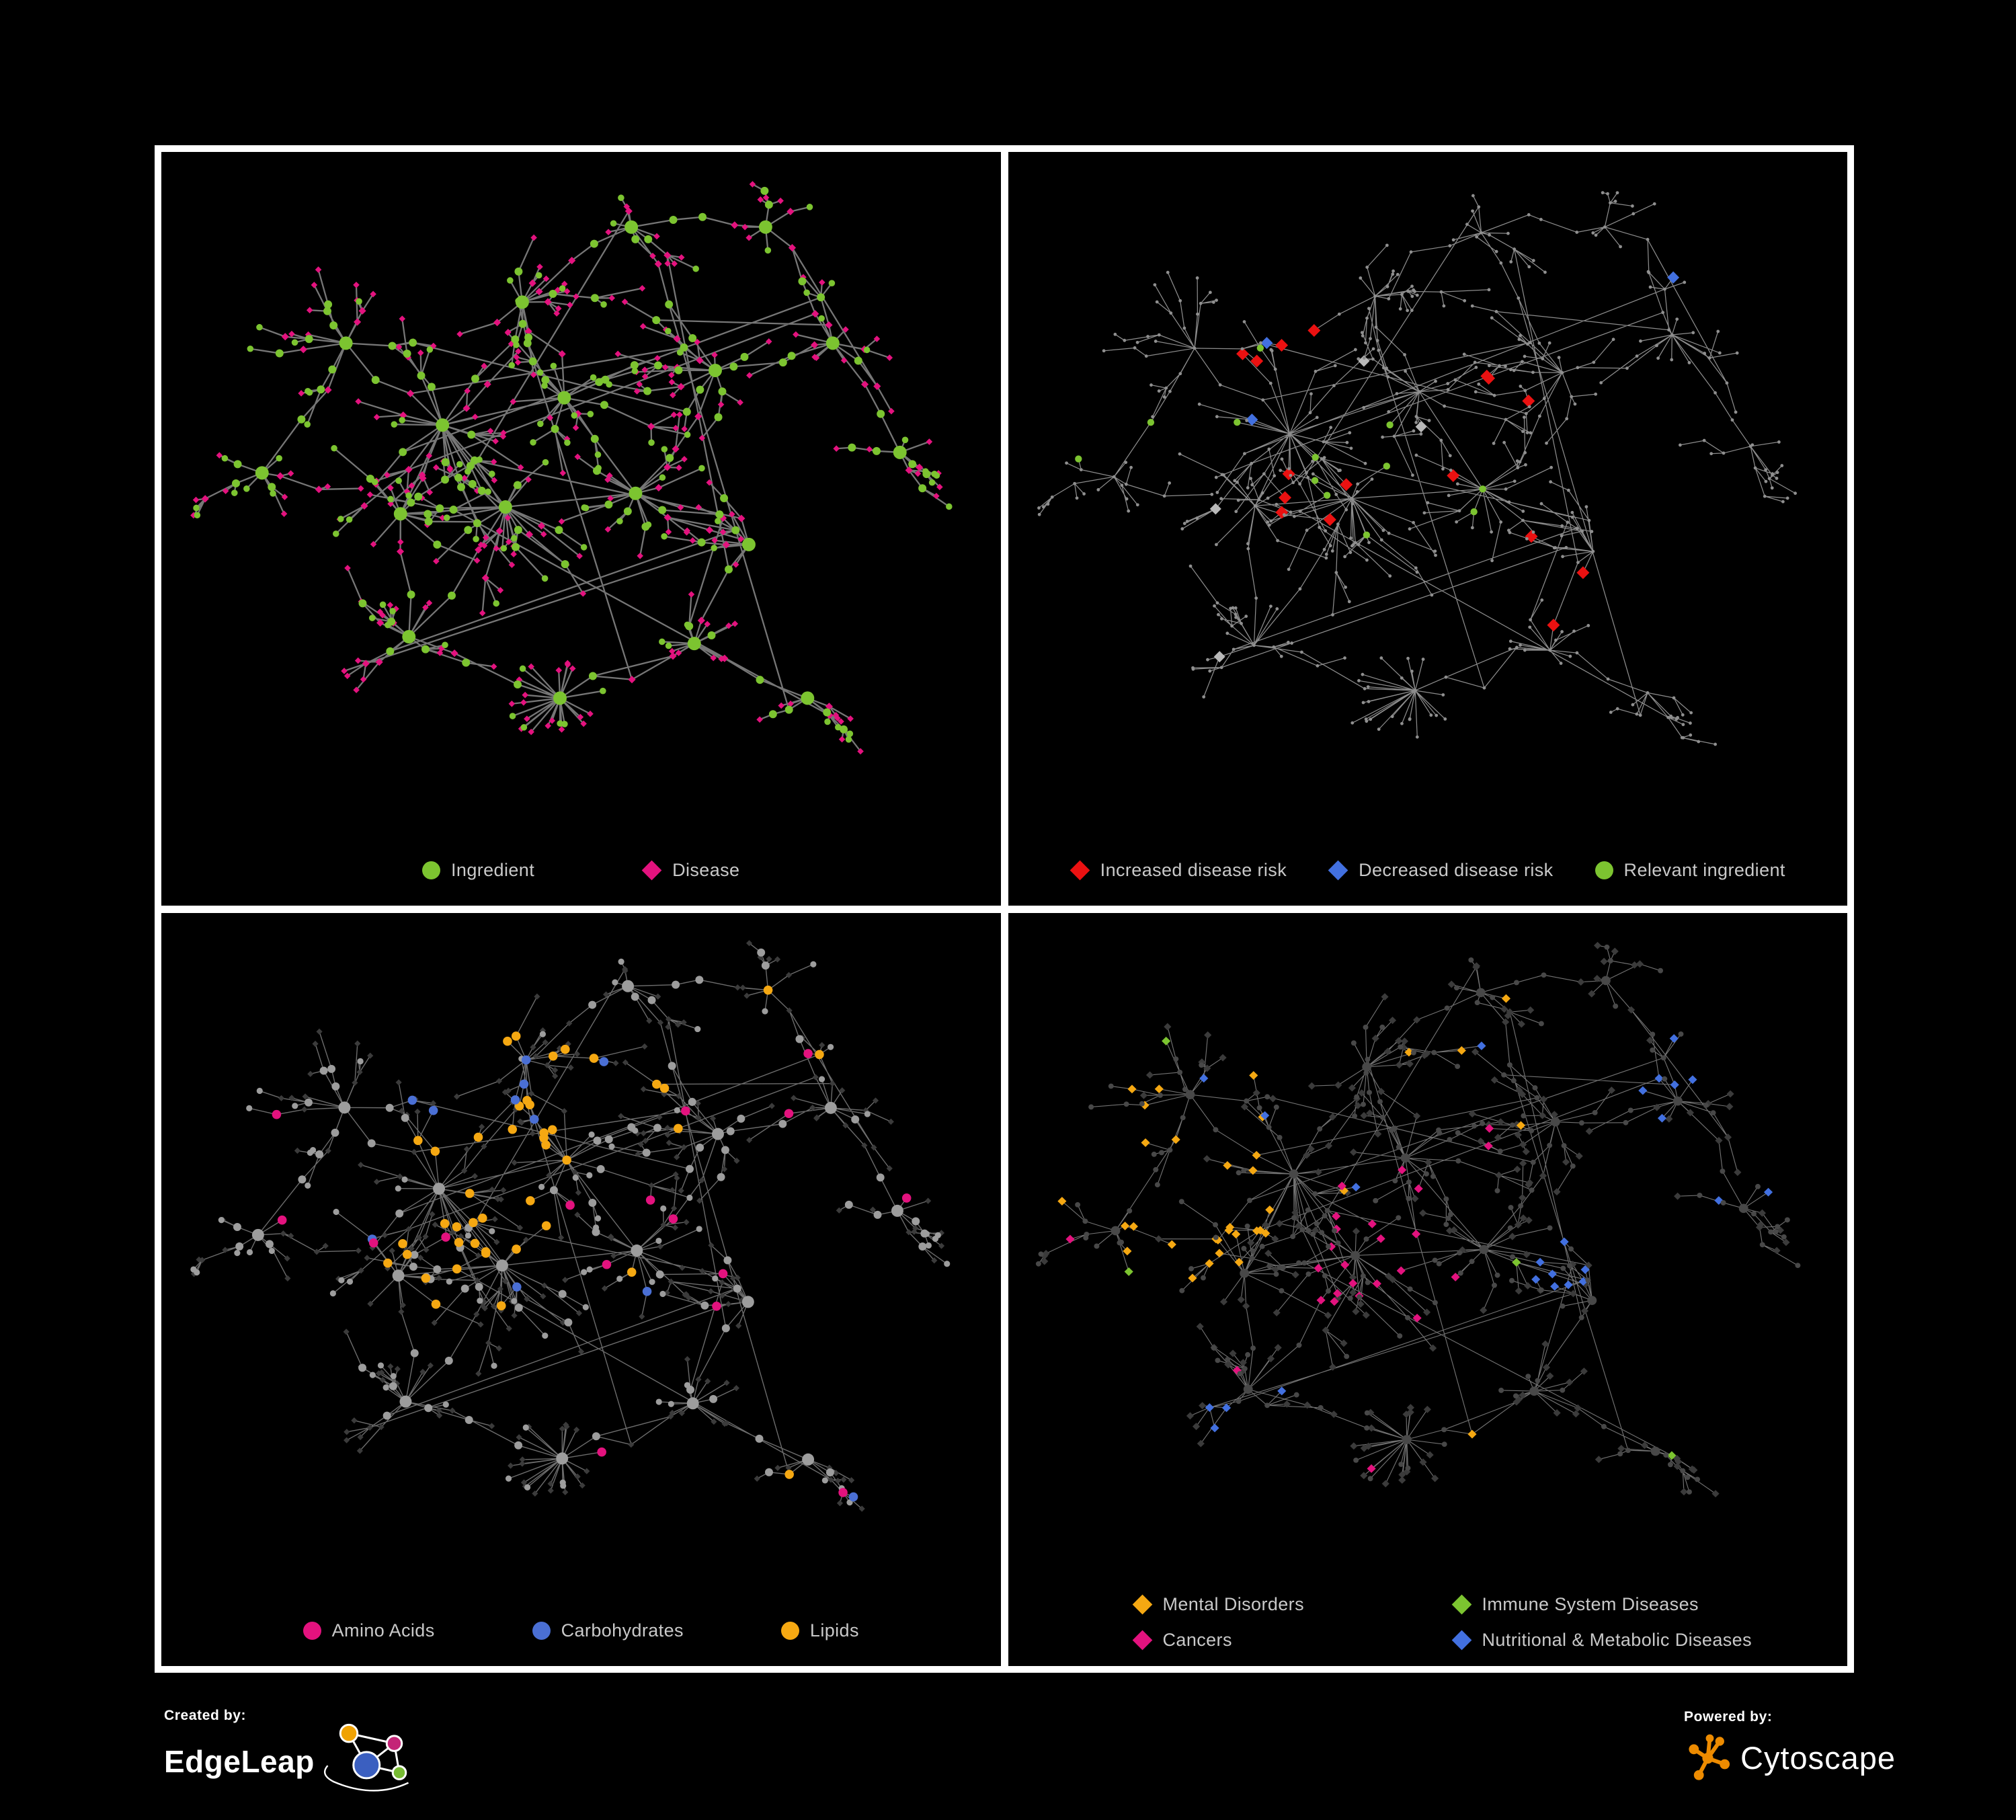 This screenshot has width=2016, height=1820. I want to click on ingredient-disease-legend: Ingredient Disease, so click(581, 870).